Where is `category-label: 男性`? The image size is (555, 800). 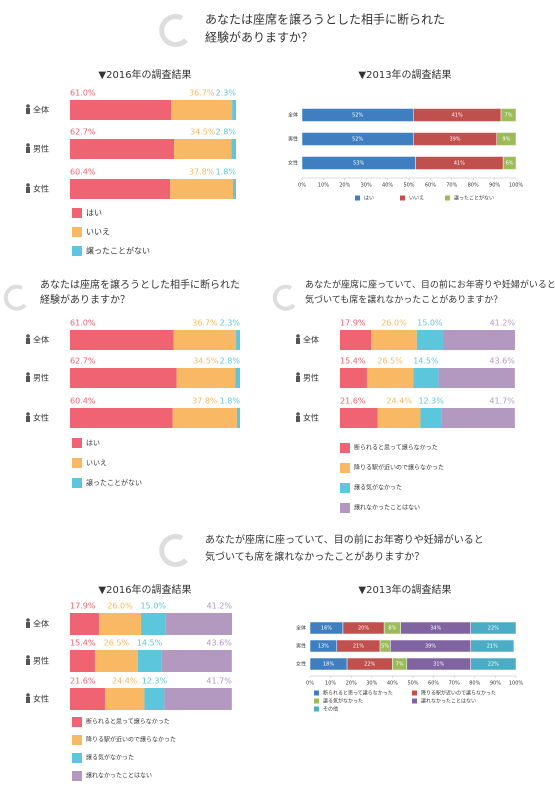 category-label: 男性 is located at coordinates (311, 378).